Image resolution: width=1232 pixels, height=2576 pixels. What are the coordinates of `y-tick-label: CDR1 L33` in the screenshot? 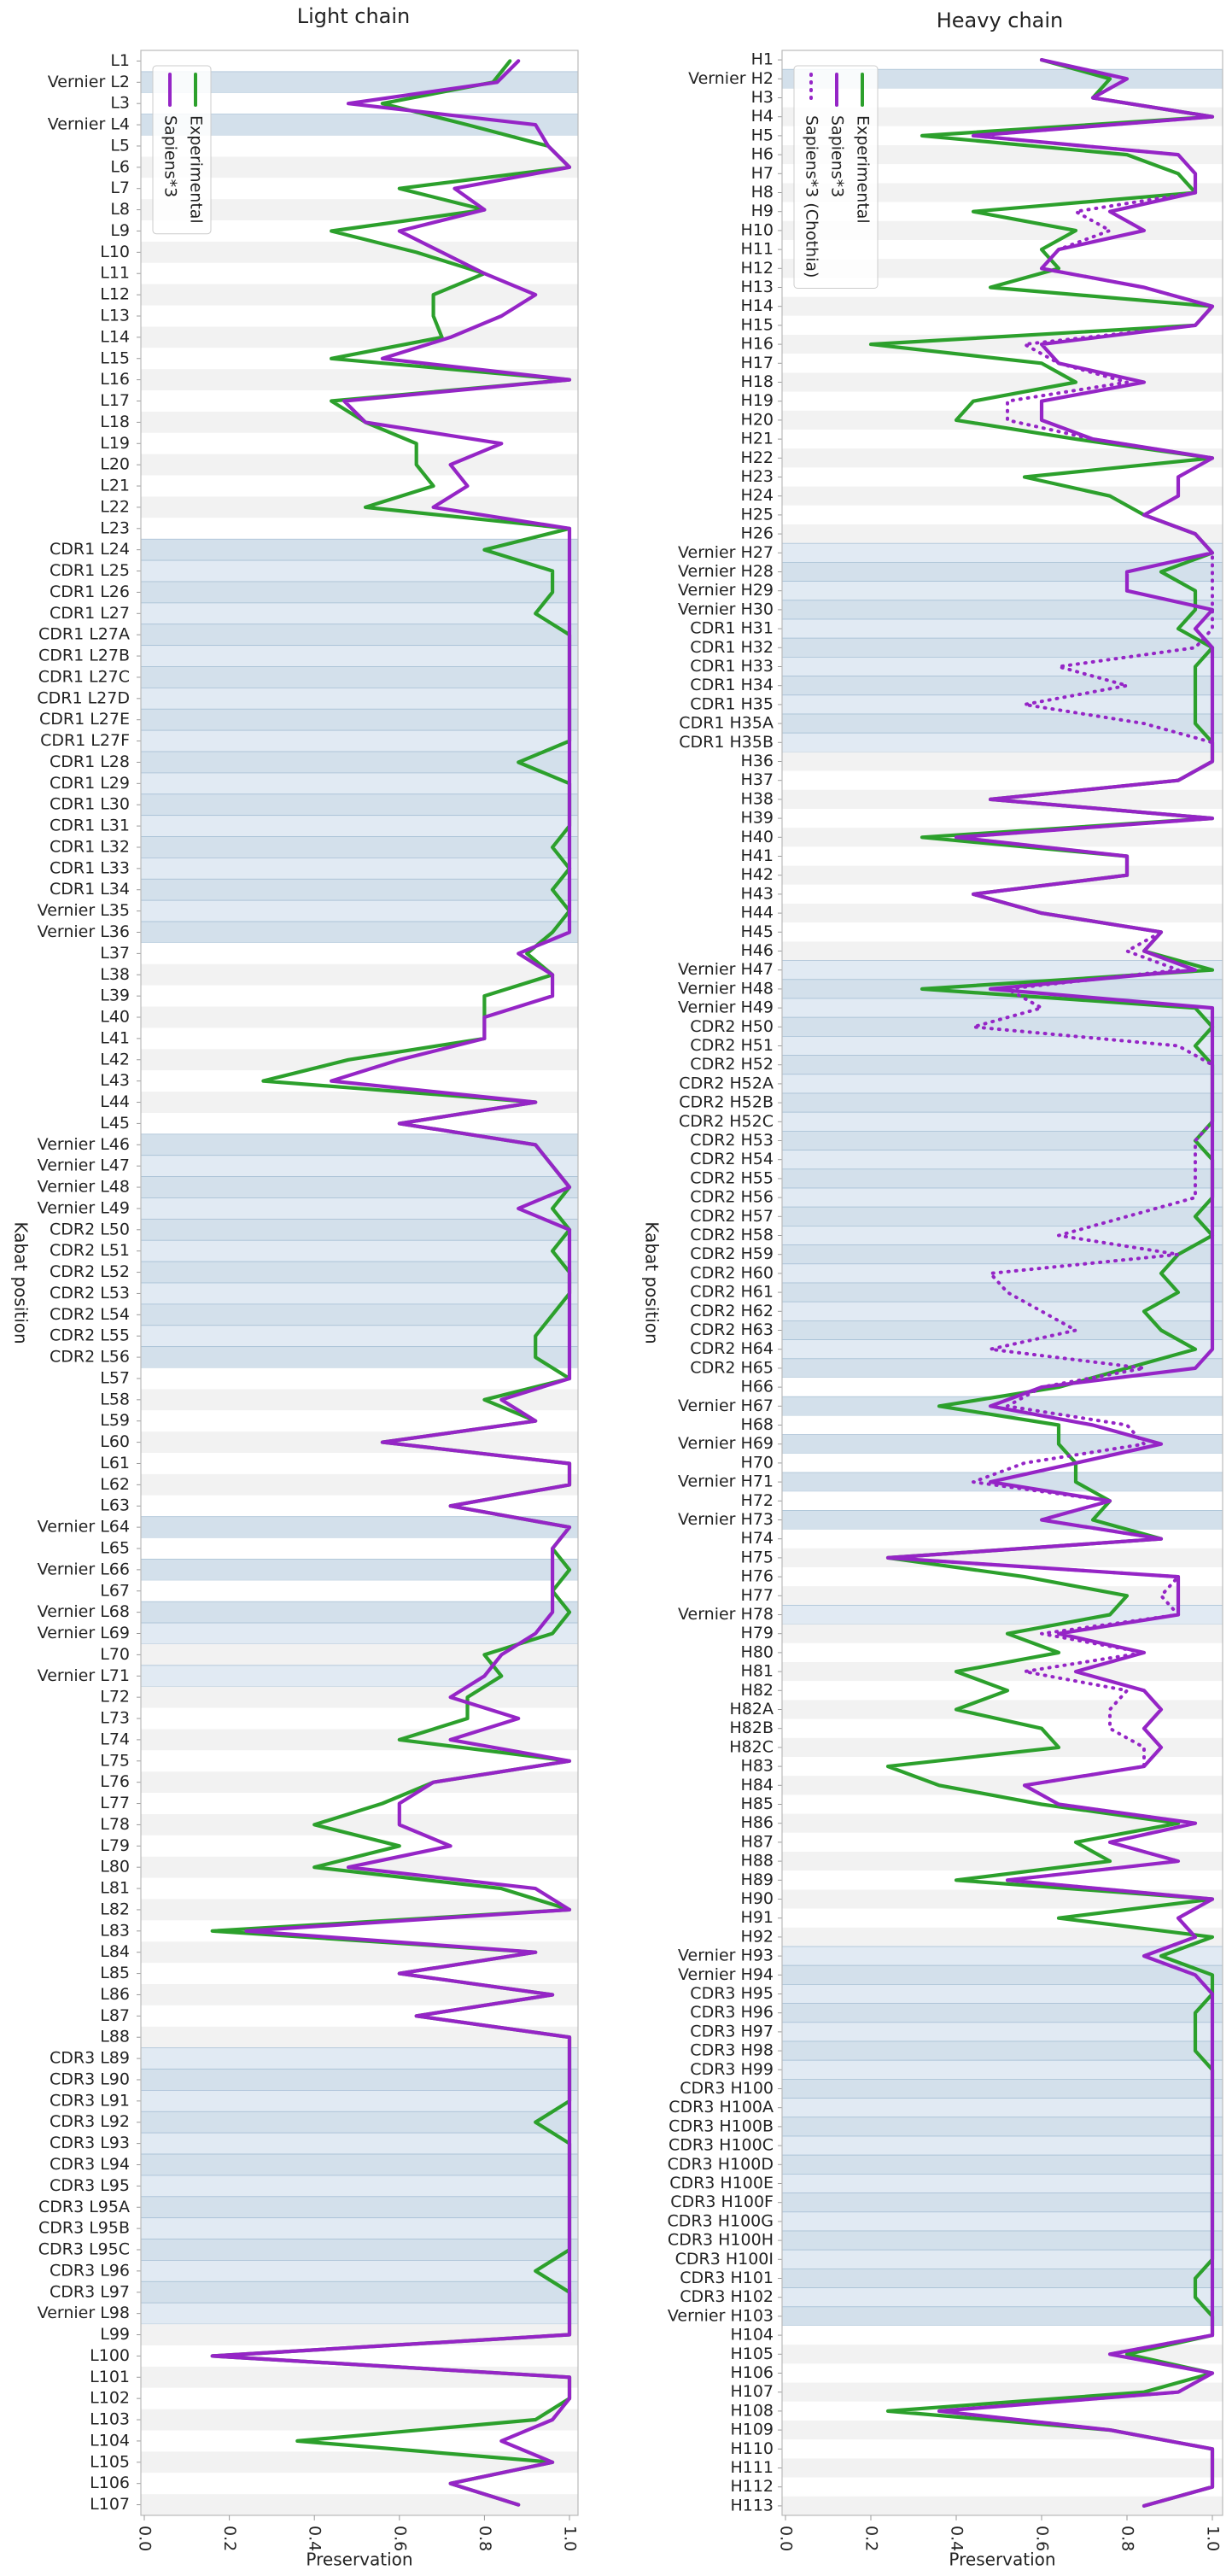 It's located at (90, 867).